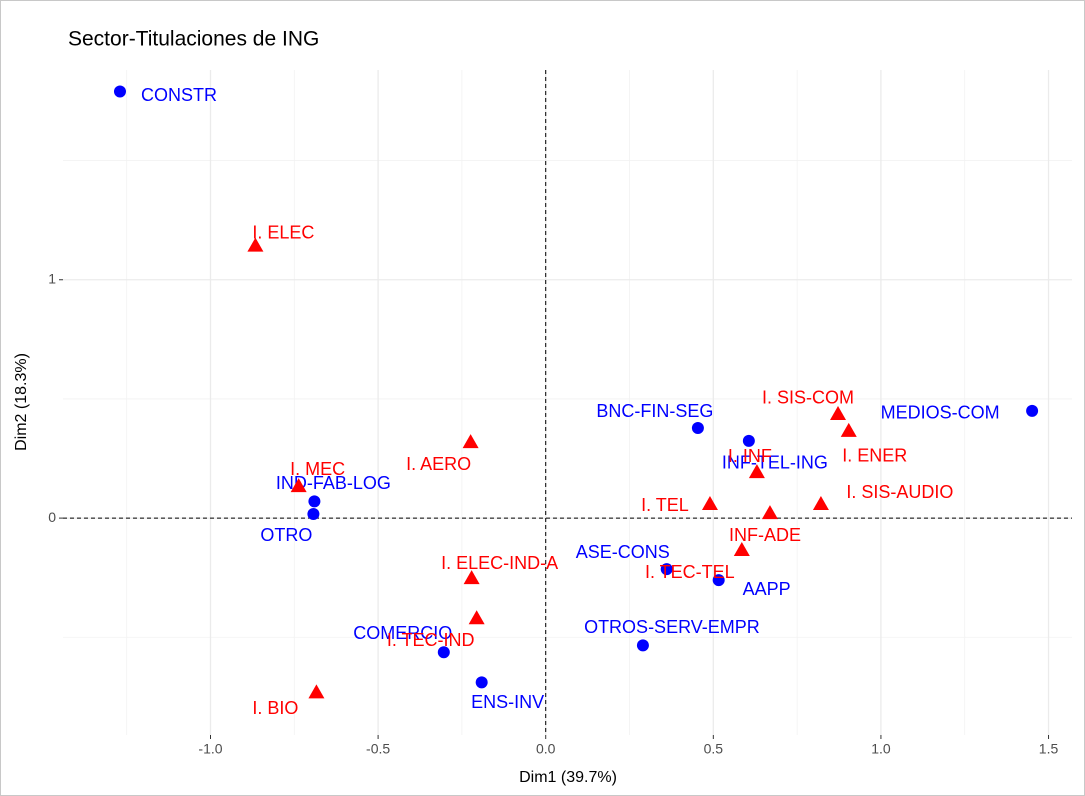  Describe the element at coordinates (438, 464) in the screenshot. I see `point-label: I. AERO` at that location.